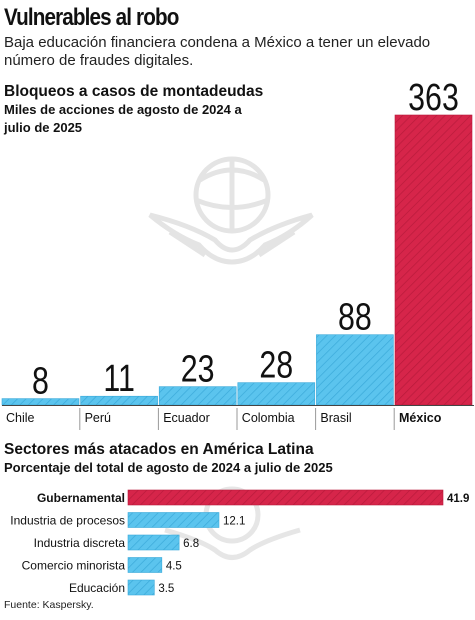  Describe the element at coordinates (74, 566) in the screenshot. I see `hbar-label-comercio-minorista: Comercio minorista` at that location.